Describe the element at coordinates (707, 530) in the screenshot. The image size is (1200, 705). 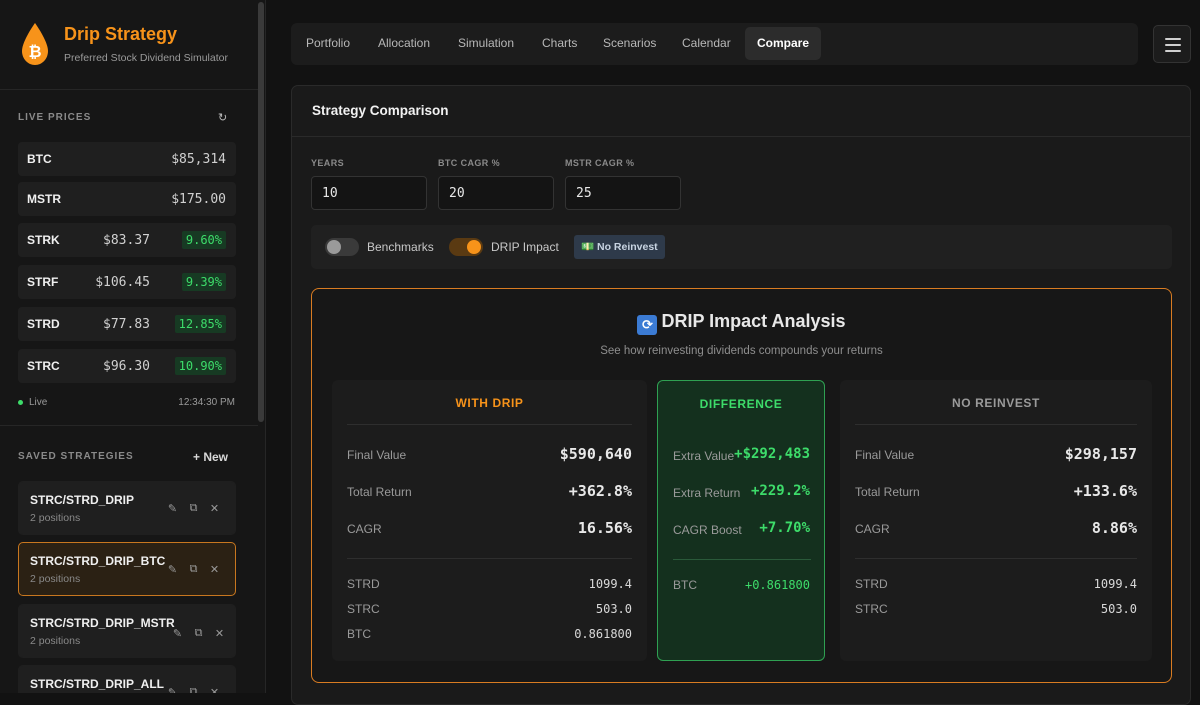
I see `cagr-boost-label: CAGR Boost` at that location.